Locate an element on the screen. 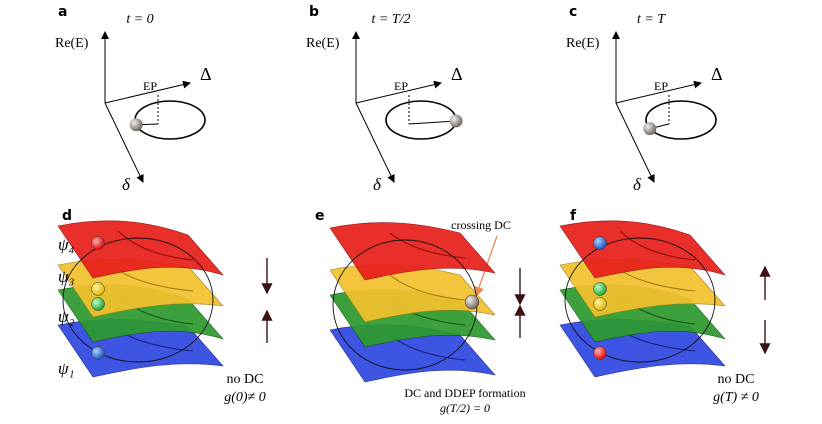 The height and width of the screenshot is (424, 822). time-label: t = 0 is located at coordinates (139, 19).